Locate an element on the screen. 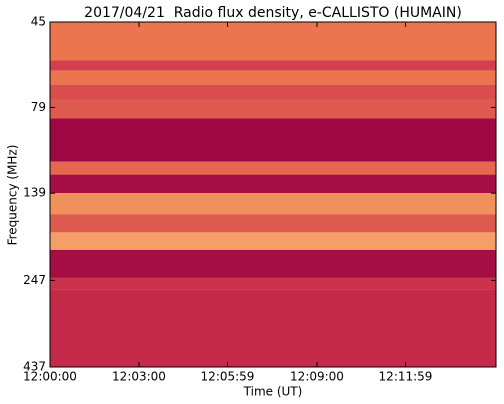 Image resolution: width=504 pixels, height=404 pixels. x-tick-label: 12:03:00 is located at coordinates (139, 377).